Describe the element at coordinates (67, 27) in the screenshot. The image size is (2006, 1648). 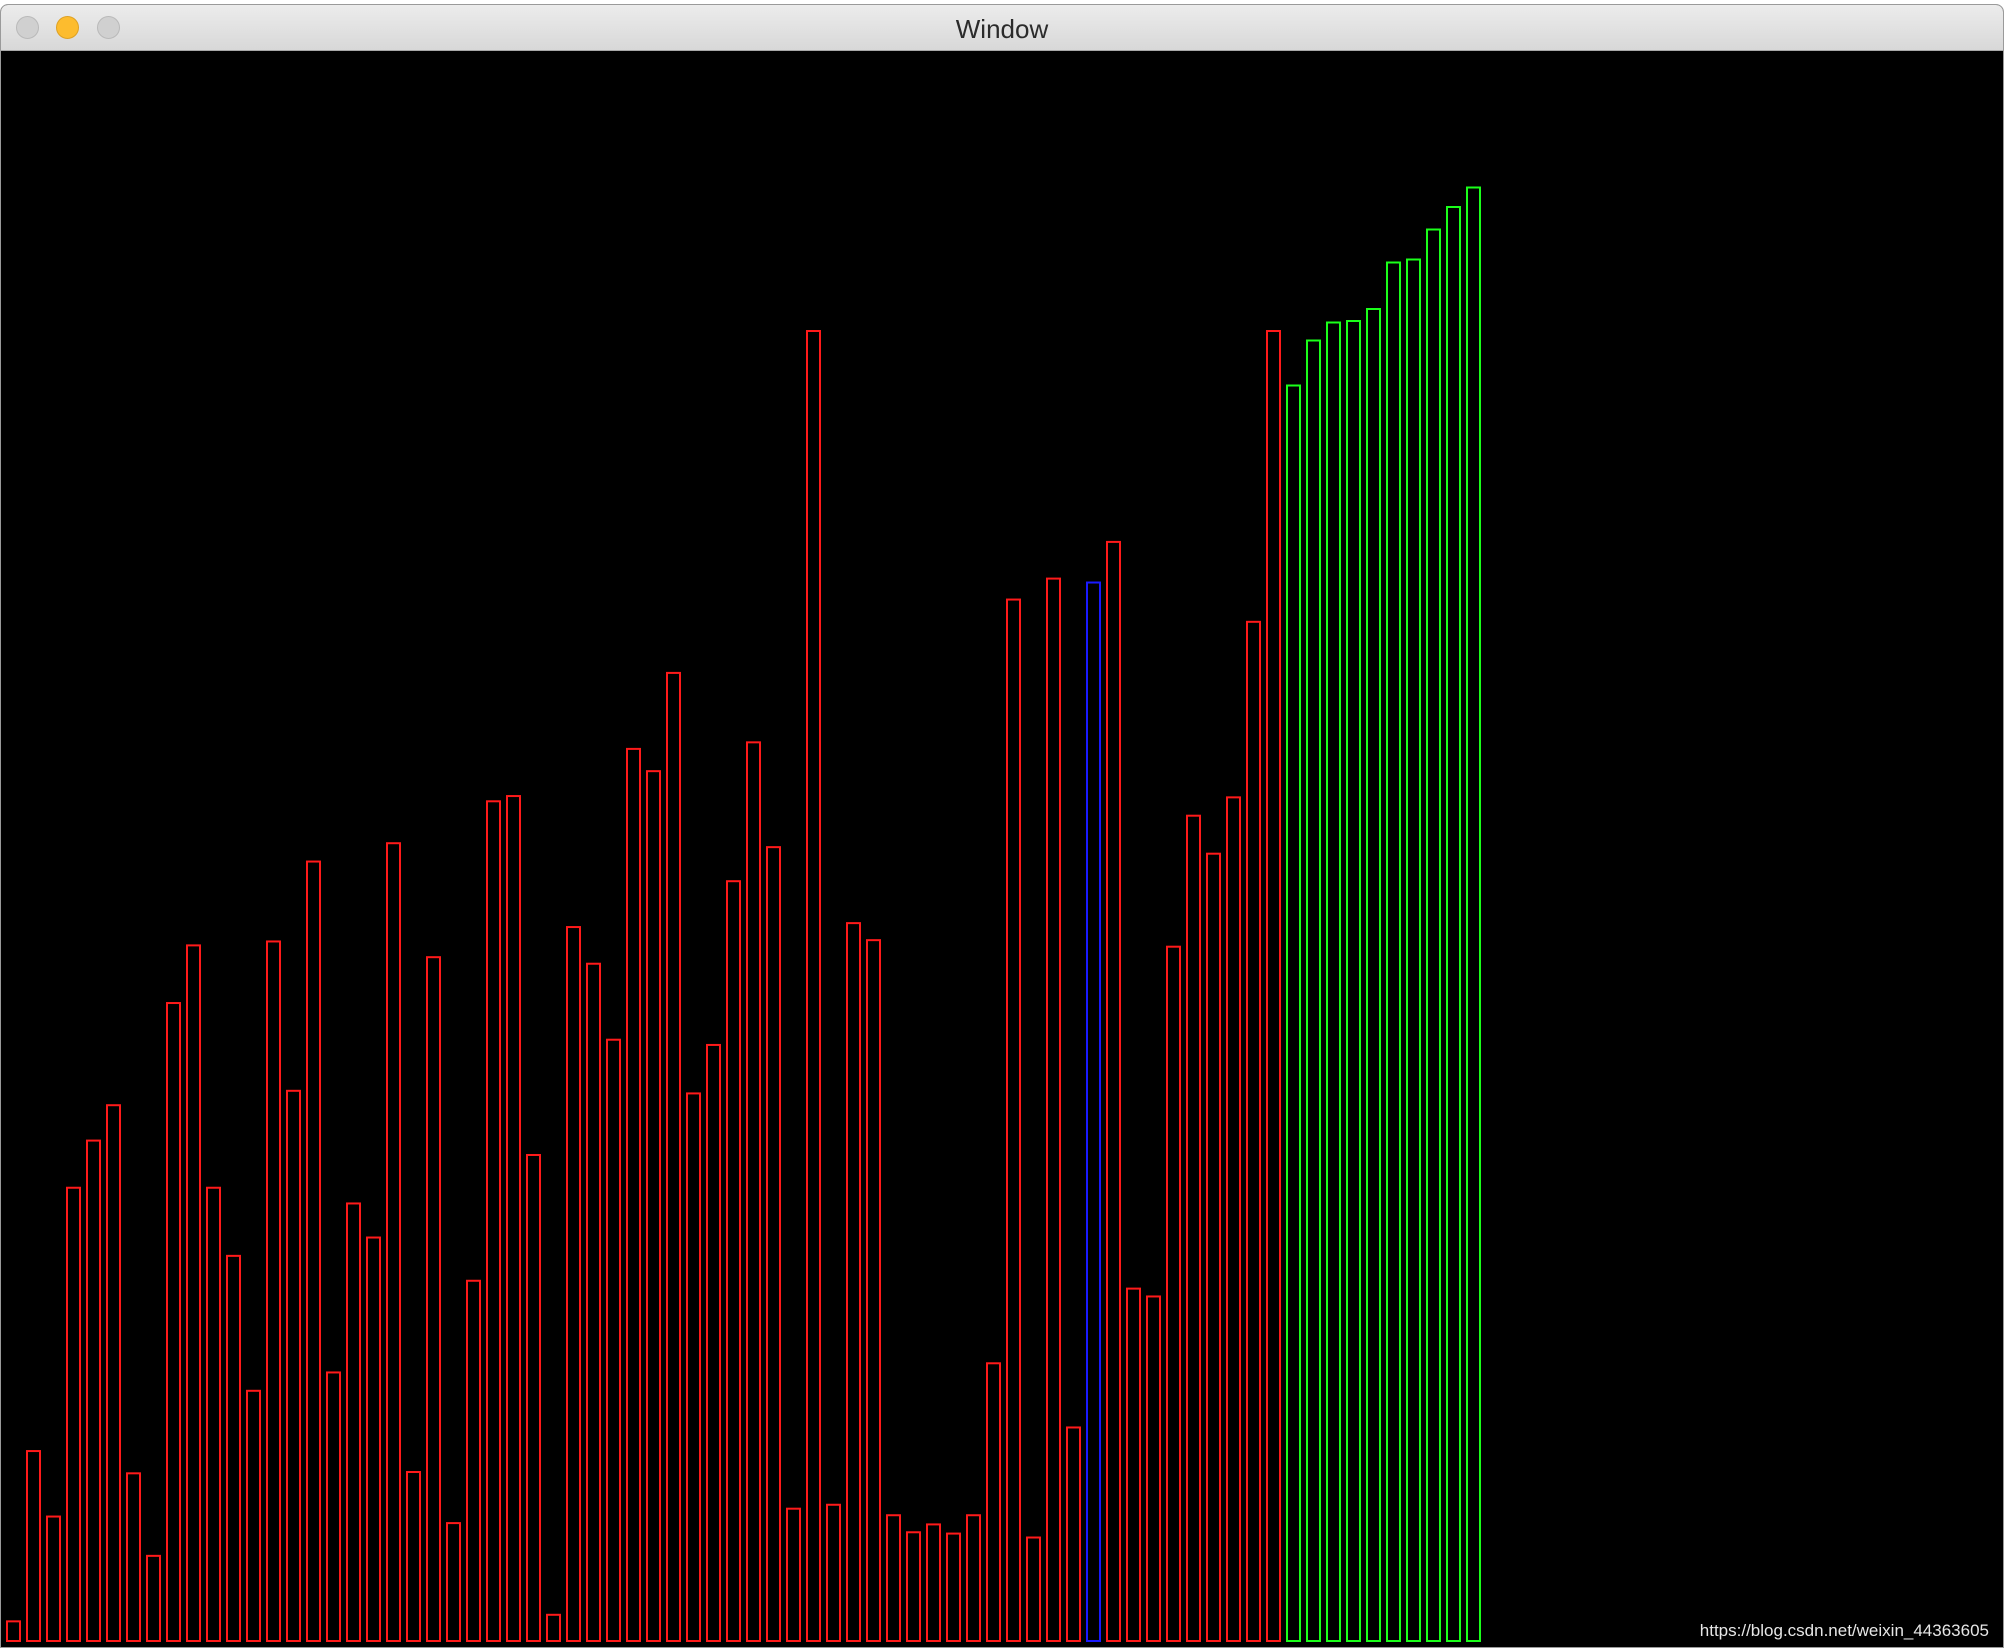
I see `minimize-window-button` at that location.